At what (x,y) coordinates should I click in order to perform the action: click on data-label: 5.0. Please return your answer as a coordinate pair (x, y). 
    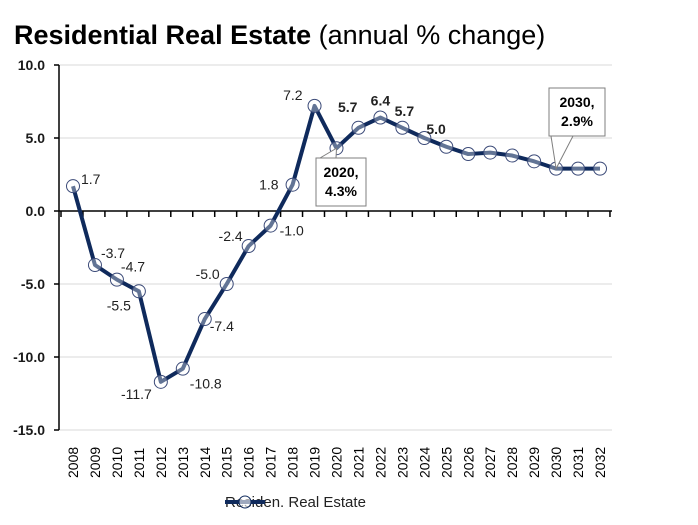
    Looking at the image, I should click on (436, 129).